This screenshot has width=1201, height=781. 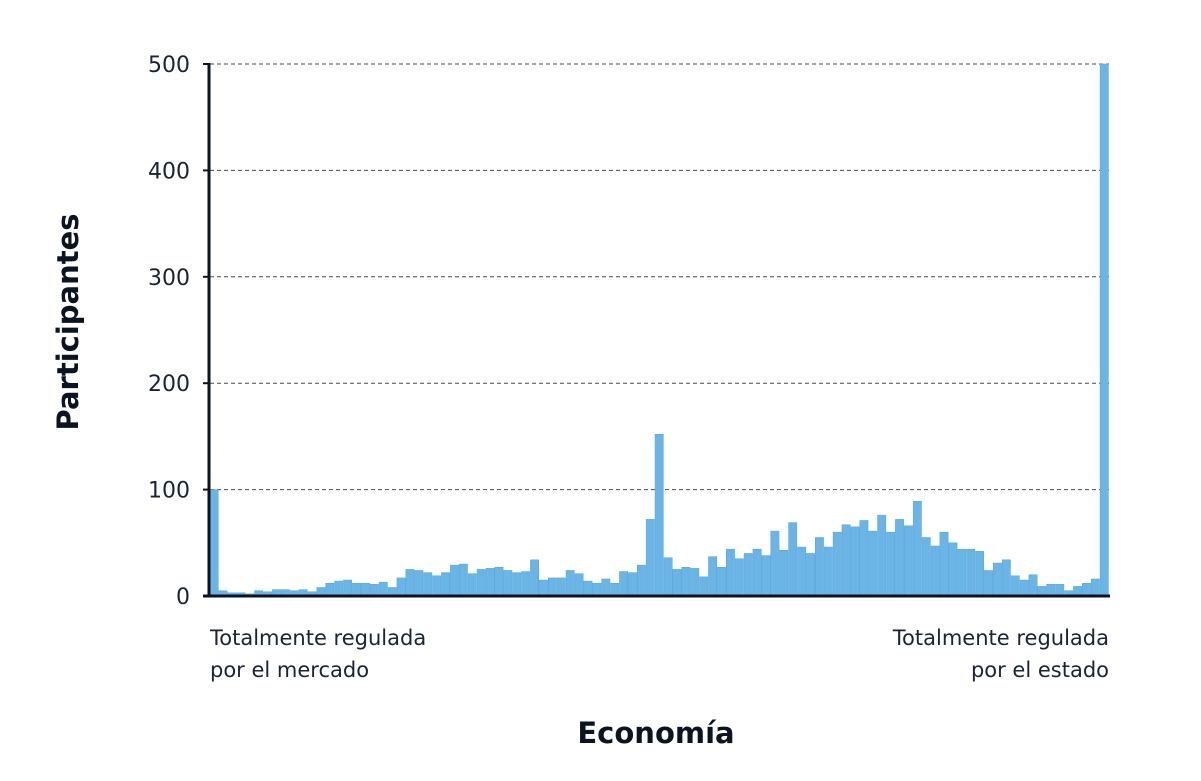 What do you see at coordinates (1000, 638) in the screenshot?
I see `x-right-label-line-1: Totalmente regulada` at bounding box center [1000, 638].